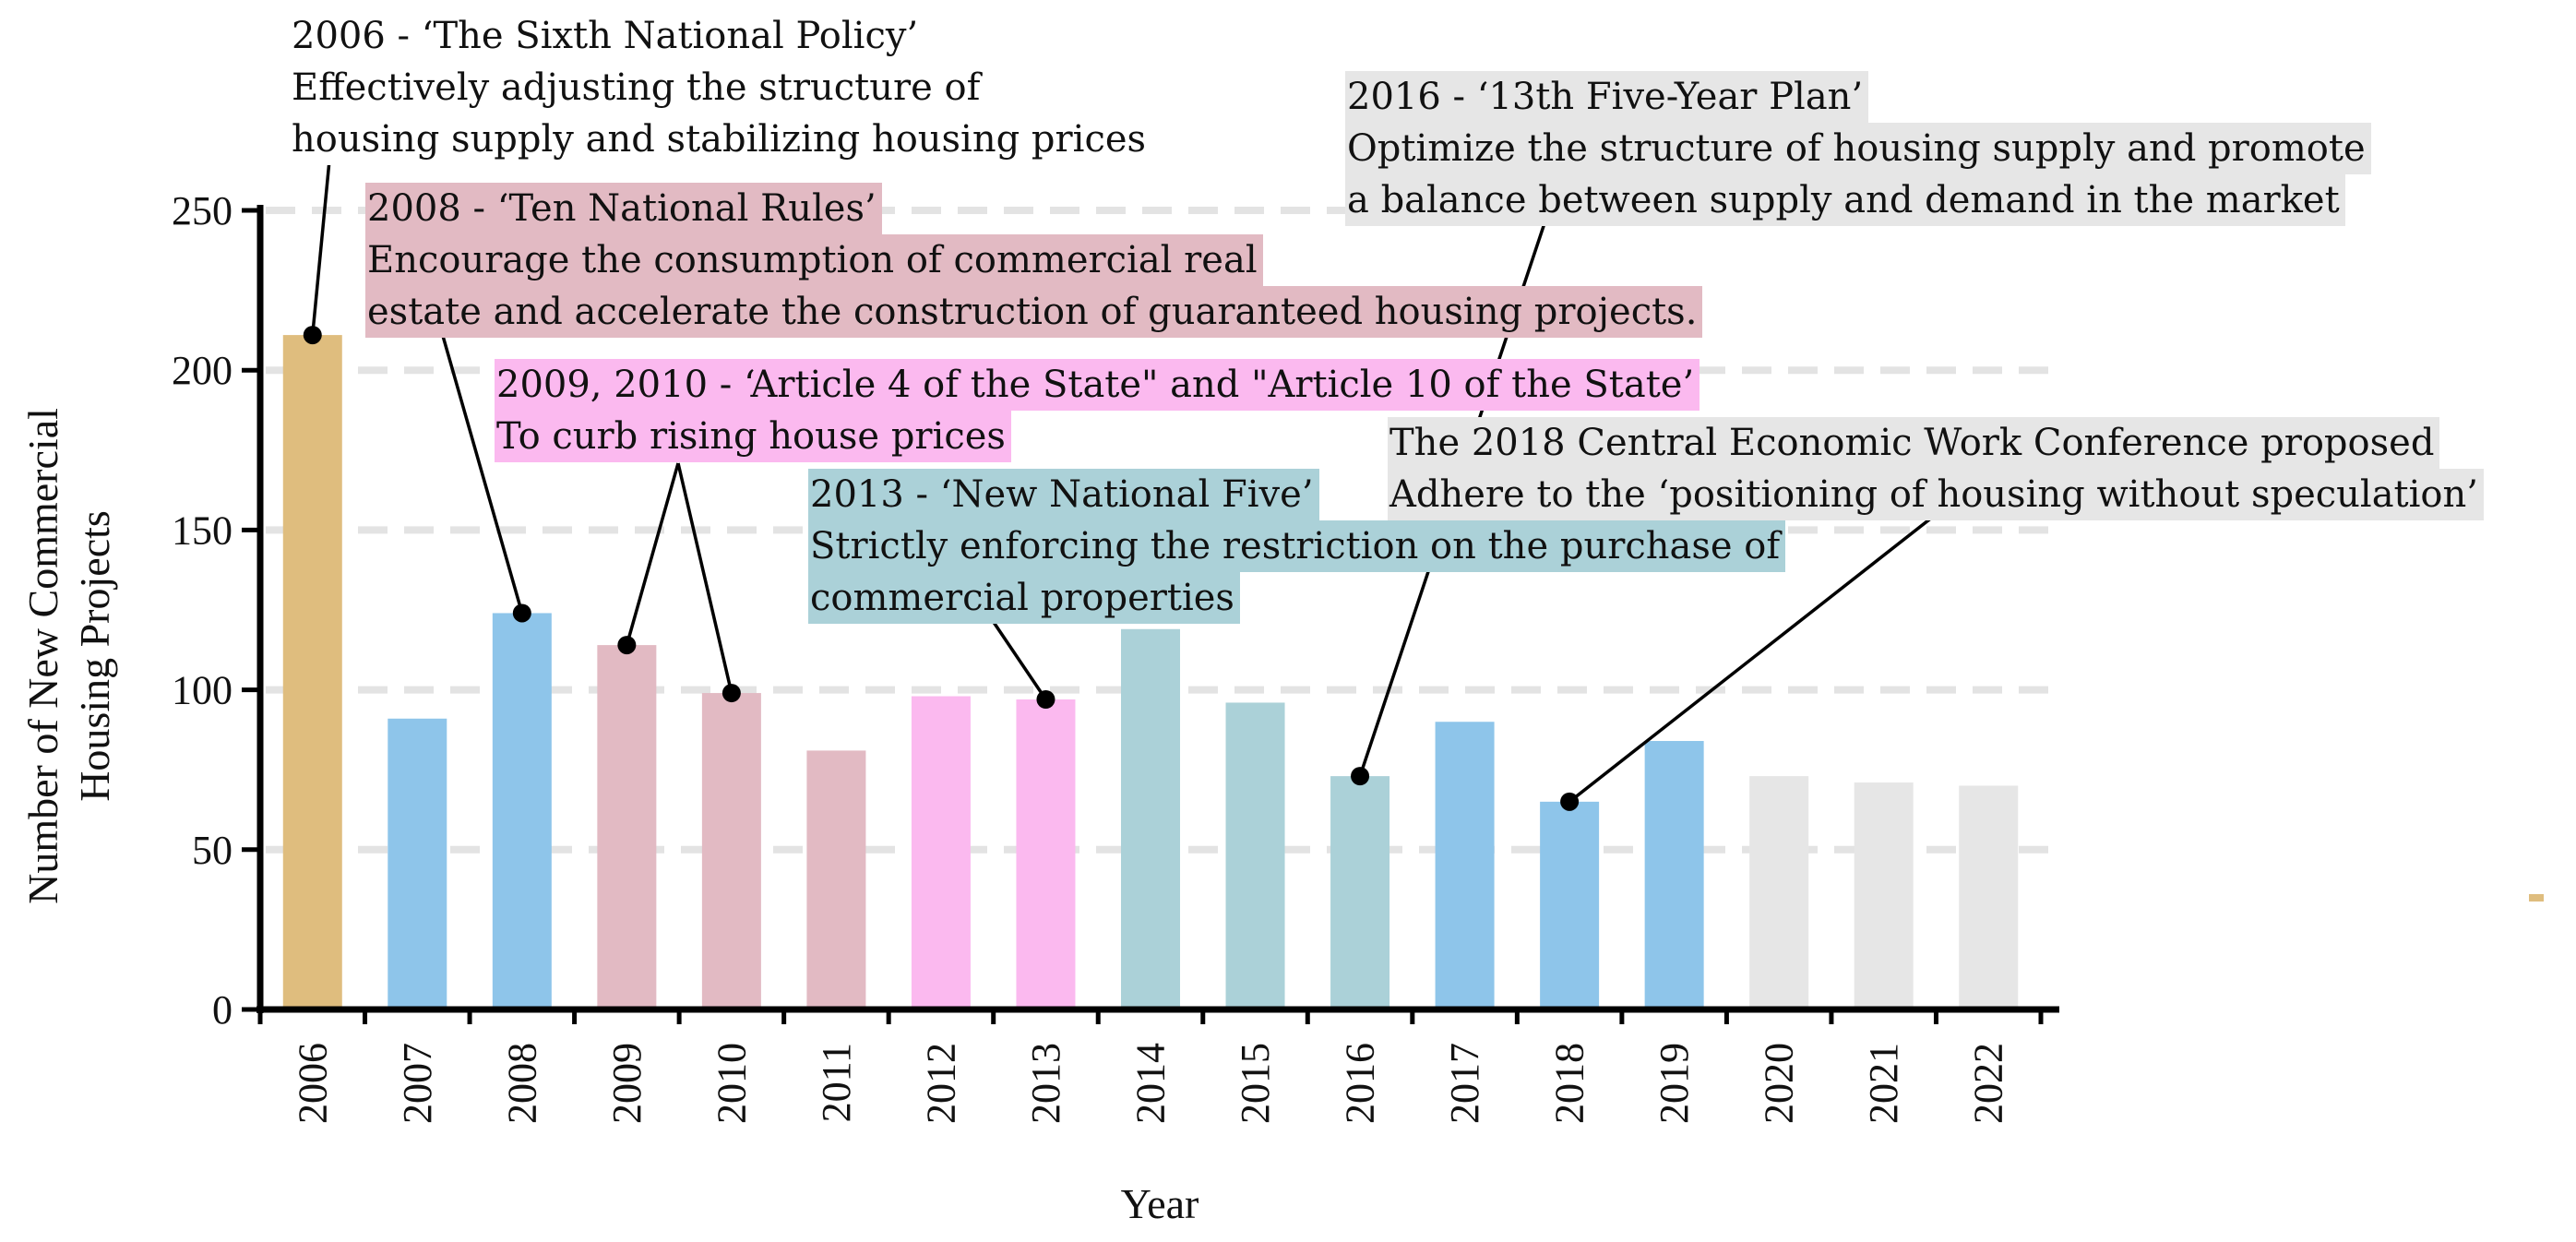 This screenshot has width=2576, height=1242. What do you see at coordinates (202, 210) in the screenshot?
I see `y-tick-label: 250` at bounding box center [202, 210].